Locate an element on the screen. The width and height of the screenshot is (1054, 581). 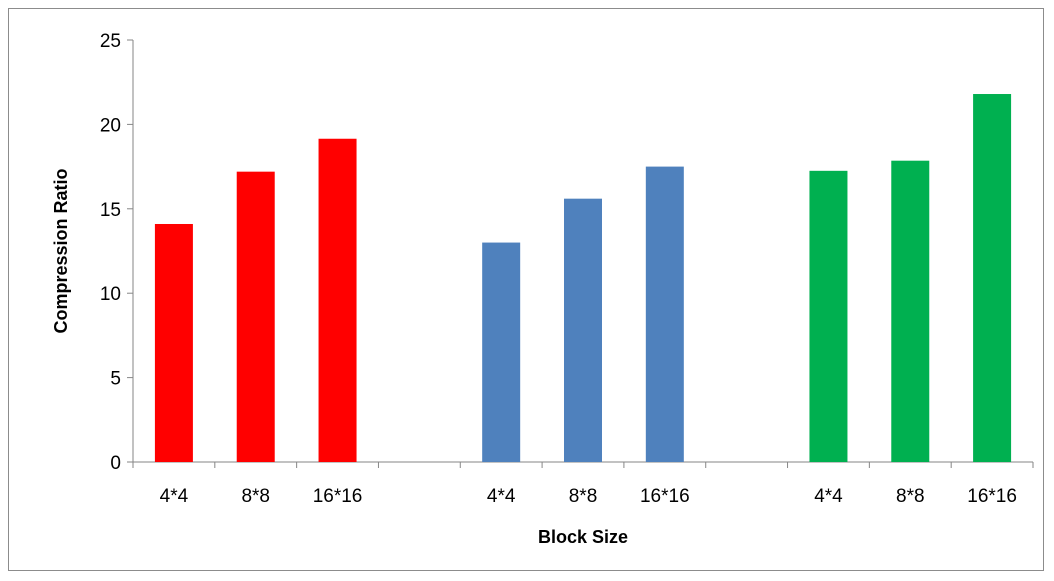
y-tick-label: 20 is located at coordinates (110, 125).